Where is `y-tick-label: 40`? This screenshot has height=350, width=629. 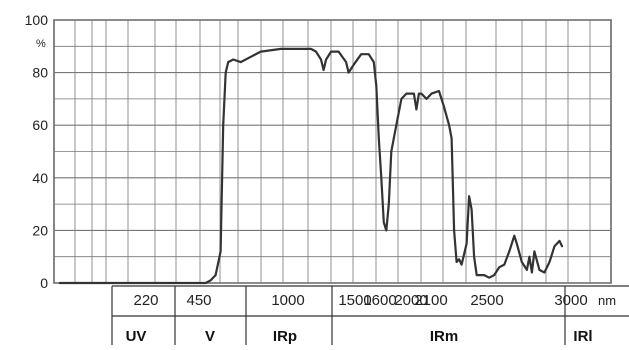
y-tick-label: 40 is located at coordinates (40, 178).